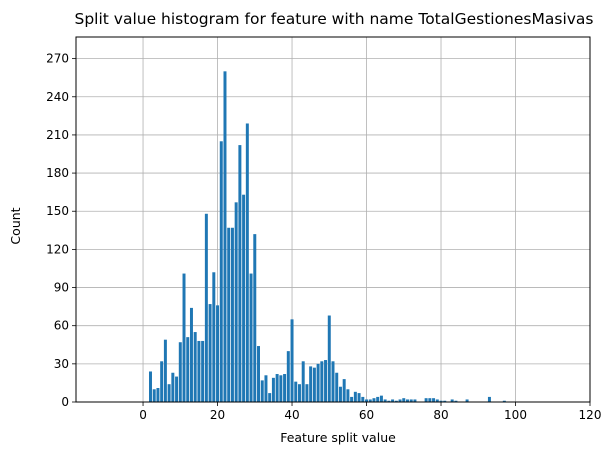 This screenshot has height=455, width=601. I want to click on y-tick-label: 60, so click(61, 326).